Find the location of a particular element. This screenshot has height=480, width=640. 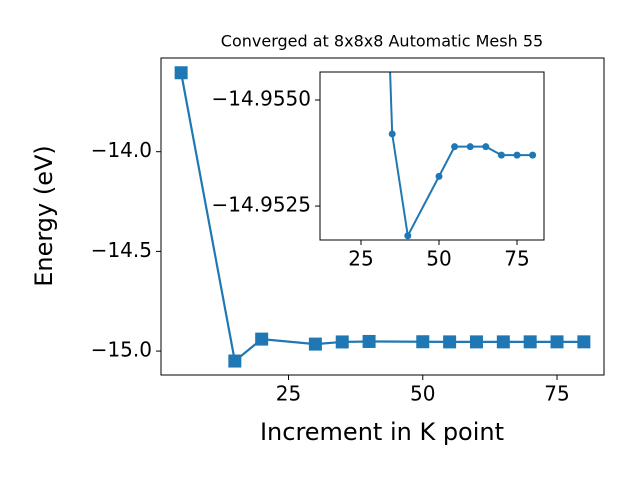

line is located at coordinates (461, 155).